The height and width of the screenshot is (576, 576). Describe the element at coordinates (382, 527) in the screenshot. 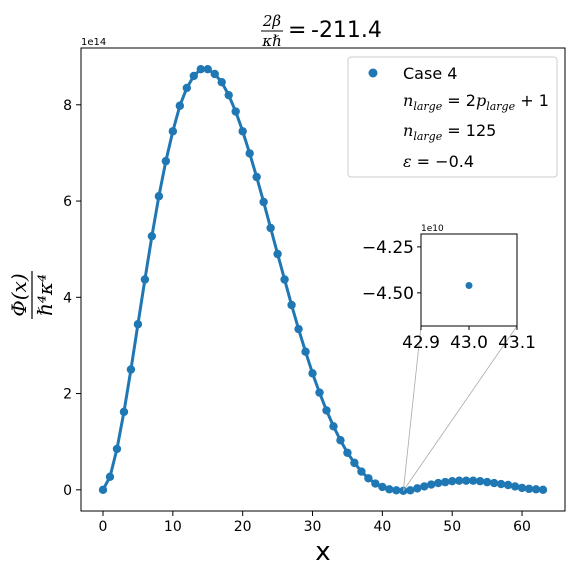

I see `x-tick-label: 40` at that location.